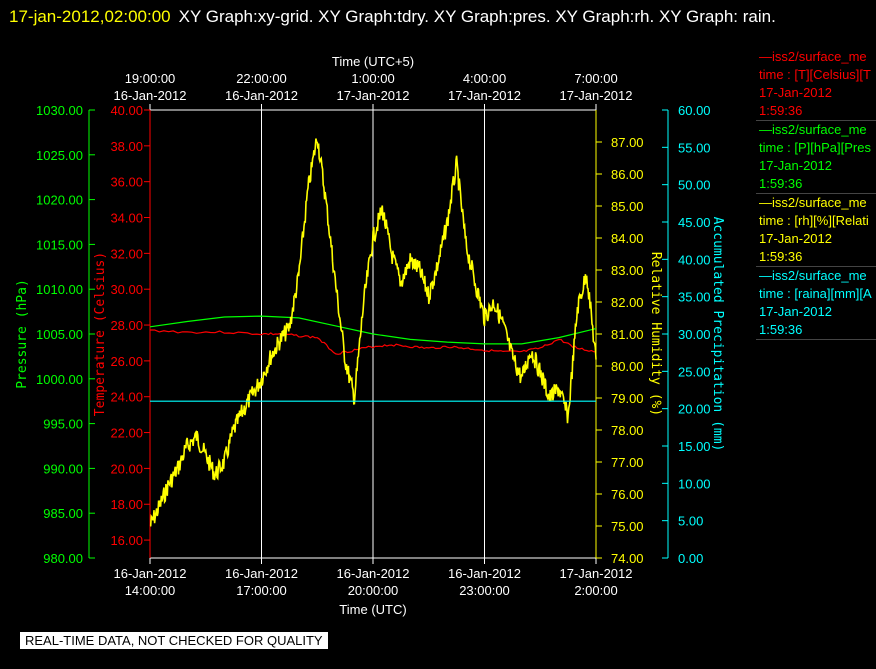 This screenshot has width=876, height=669. Describe the element at coordinates (63, 558) in the screenshot. I see `pressure-tick-label: 980.00` at that location.